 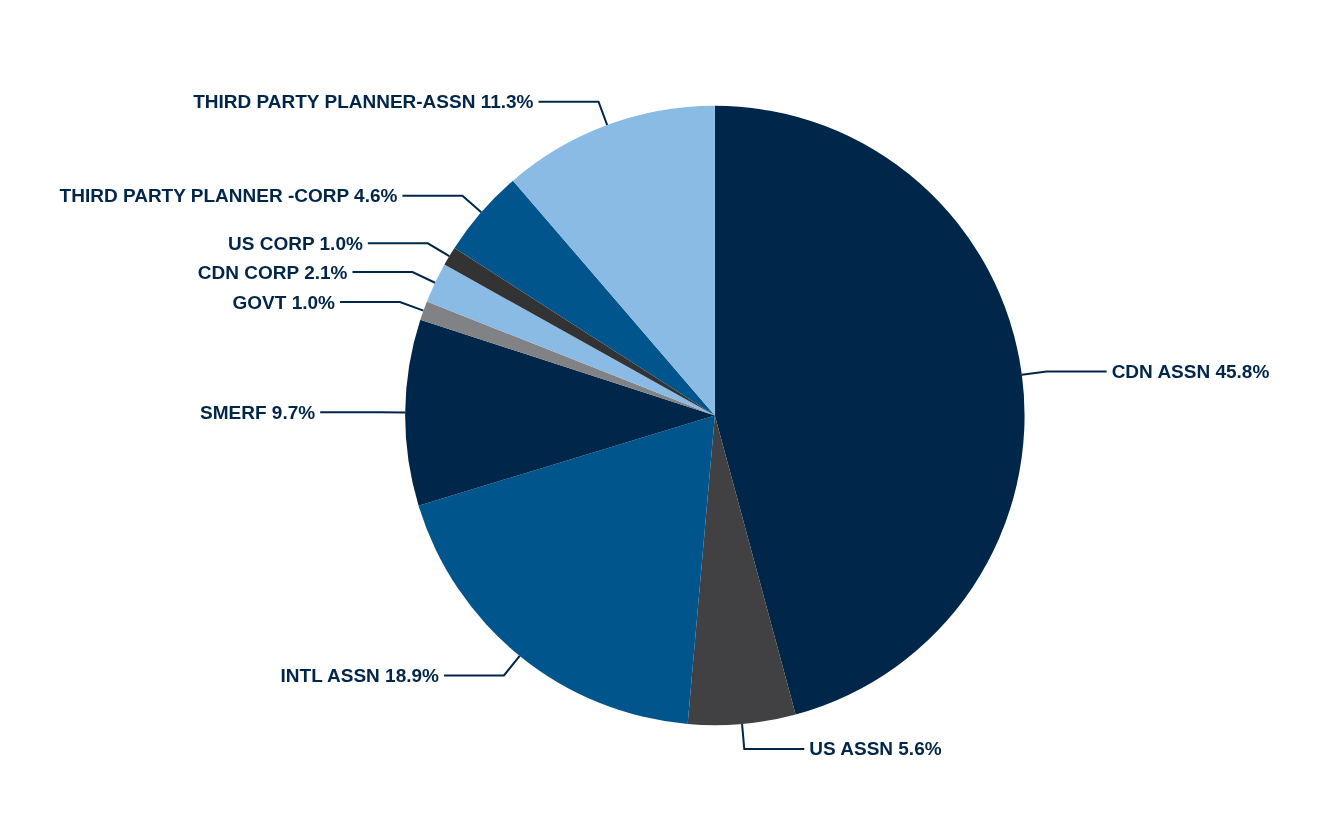 I want to click on slice-label: CDN ASSN 45.8%, so click(x=1190, y=371).